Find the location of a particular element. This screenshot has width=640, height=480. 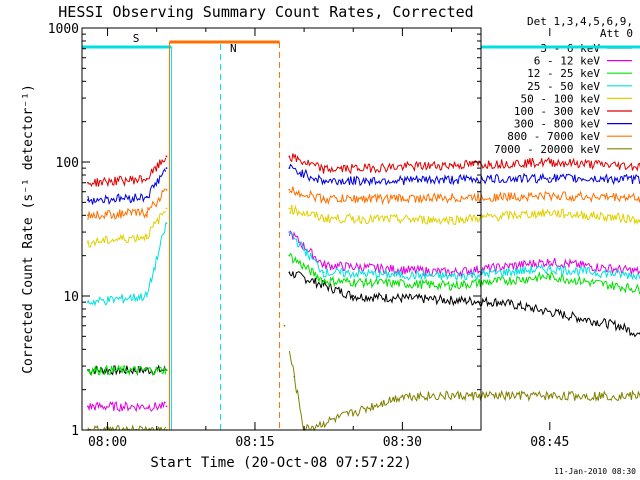

y-tick-label: 1 is located at coordinates (75, 431).